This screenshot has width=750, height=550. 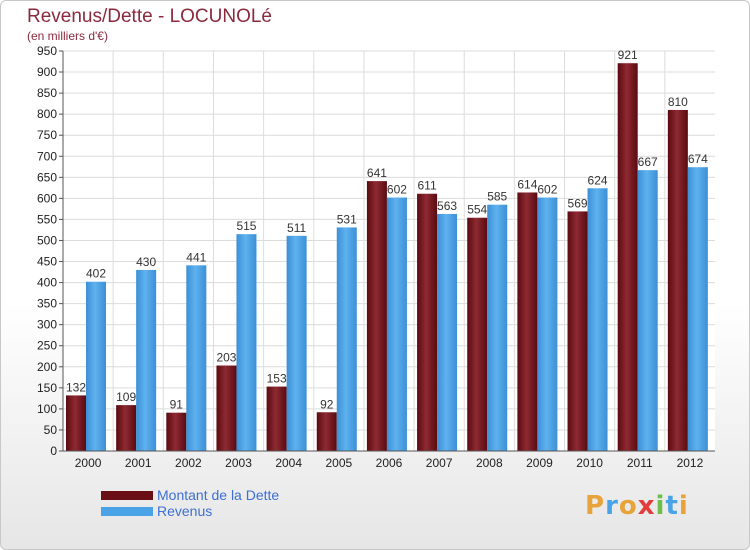 I want to click on logo-letter: o, so click(x=628, y=506).